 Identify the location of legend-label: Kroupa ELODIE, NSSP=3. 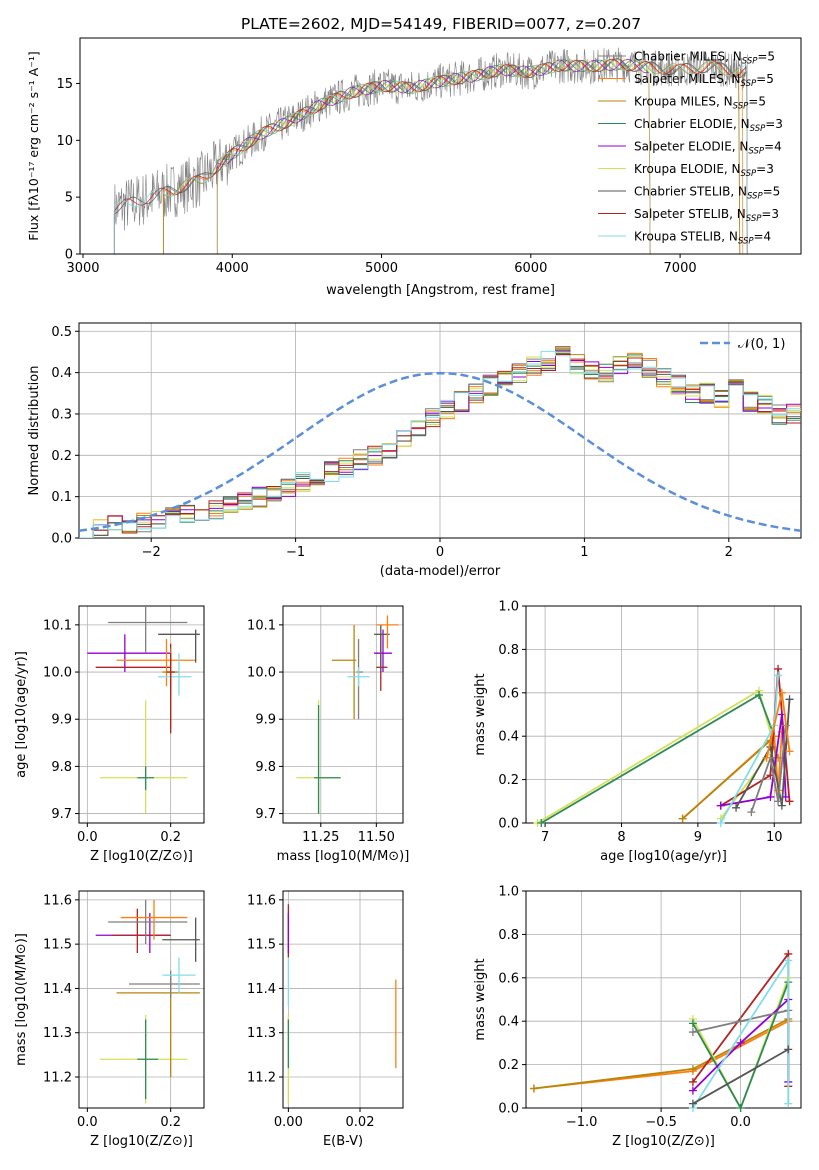
(704, 170).